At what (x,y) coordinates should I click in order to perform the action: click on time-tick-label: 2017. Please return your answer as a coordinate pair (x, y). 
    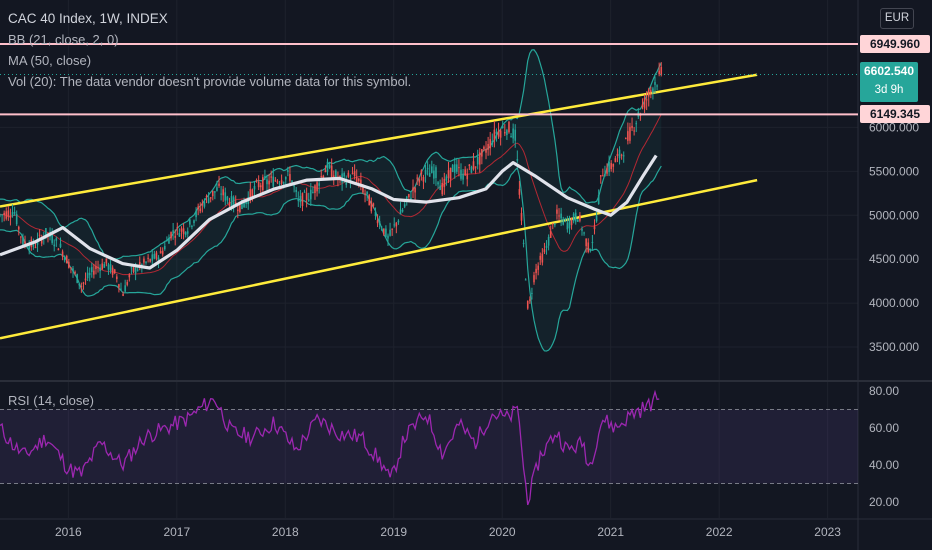
    Looking at the image, I should click on (176, 532).